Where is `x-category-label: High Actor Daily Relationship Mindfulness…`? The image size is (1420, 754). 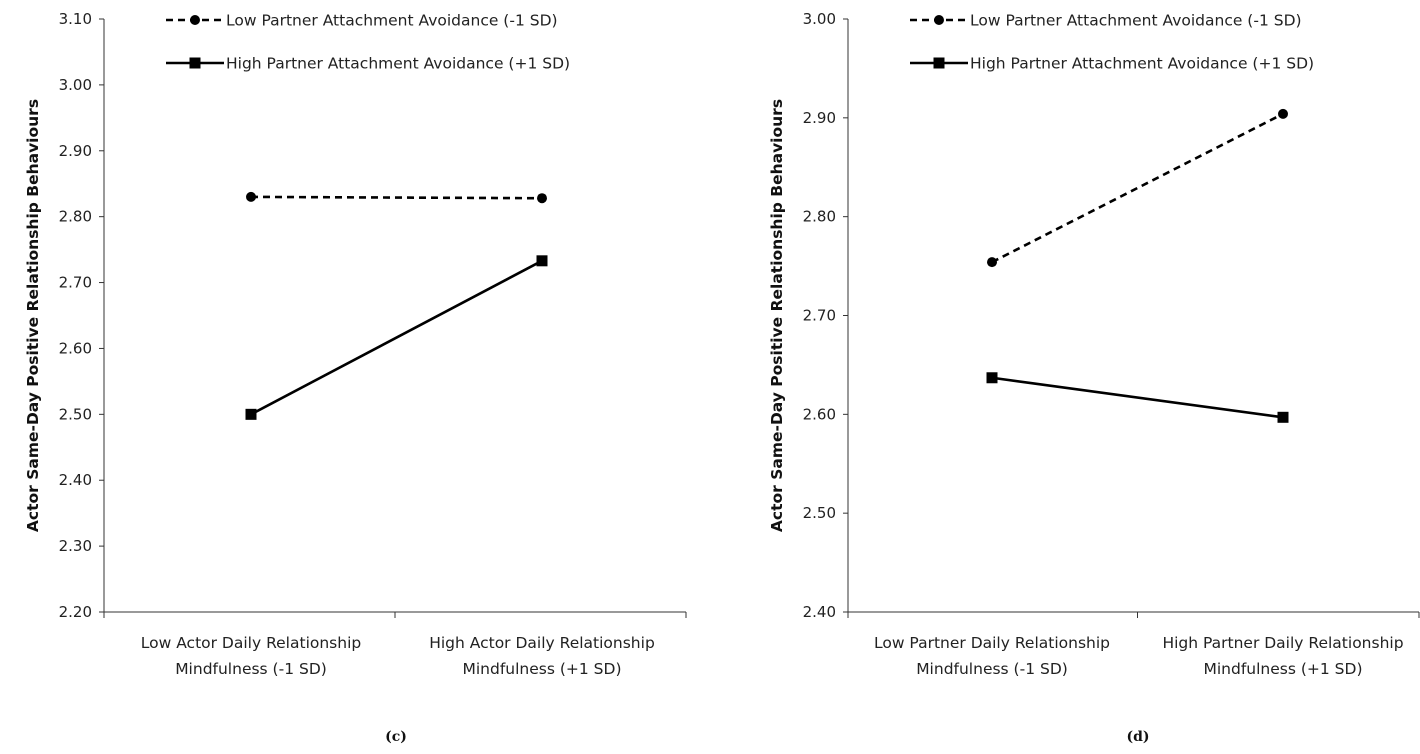
x-category-label: High Actor Daily Relationship Mindfulness… is located at coordinates (542, 656).